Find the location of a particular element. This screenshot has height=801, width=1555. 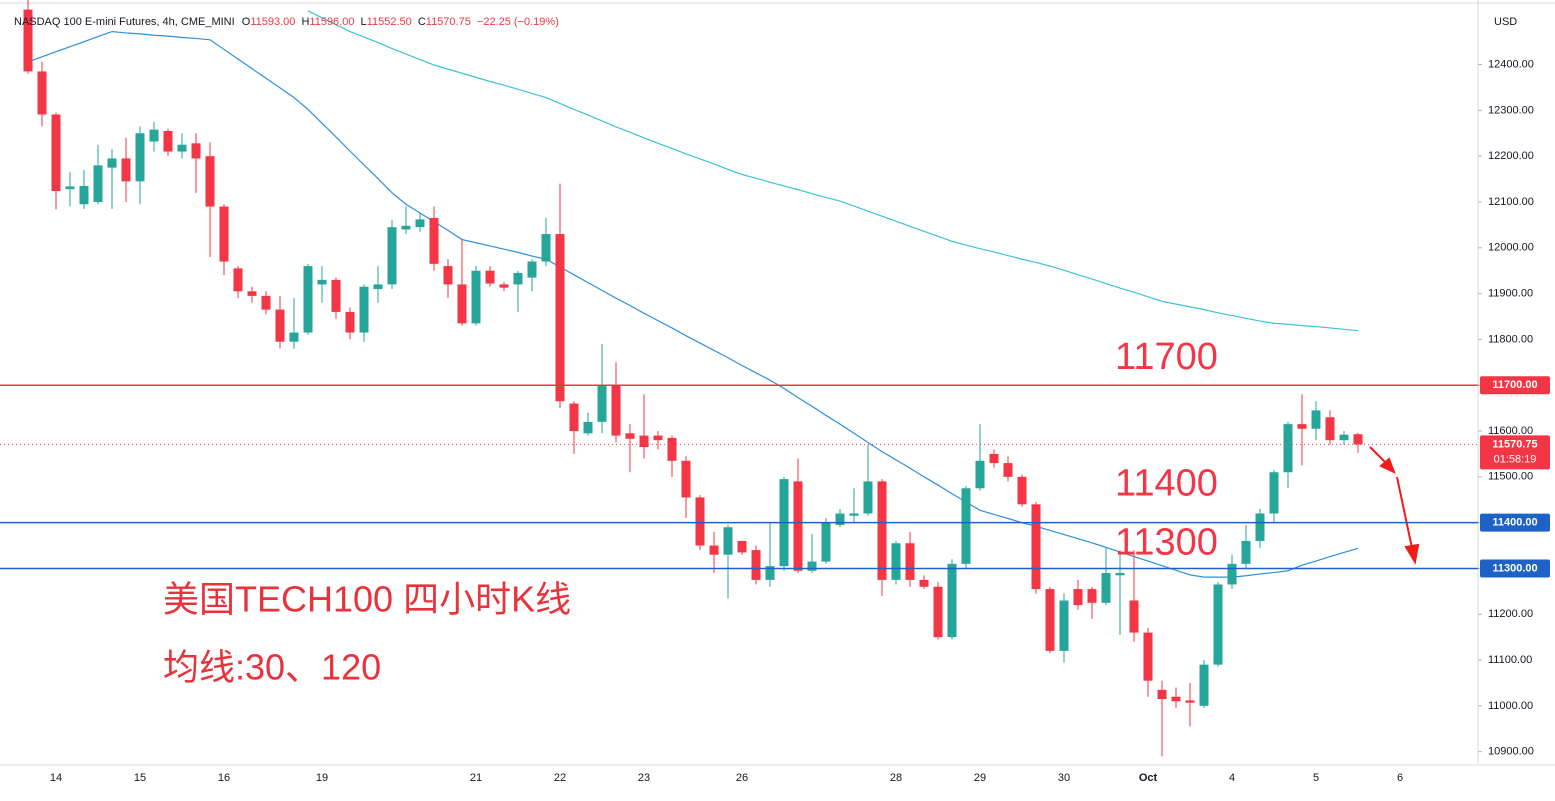

x-tick-label: 26 is located at coordinates (742, 778).